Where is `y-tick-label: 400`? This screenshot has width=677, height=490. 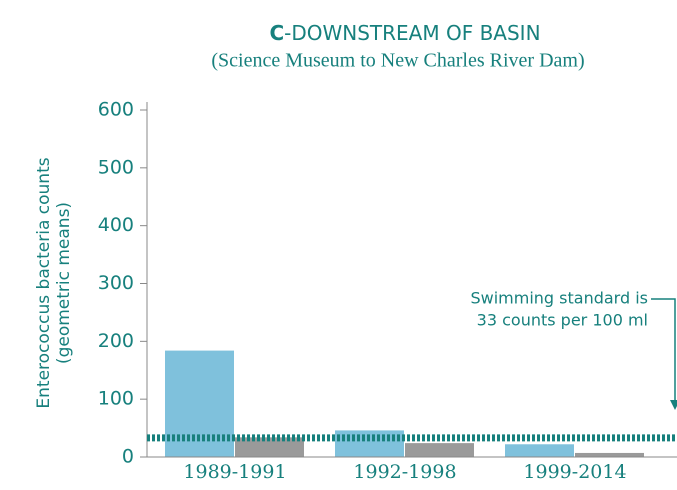
y-tick-label: 400 is located at coordinates (116, 225).